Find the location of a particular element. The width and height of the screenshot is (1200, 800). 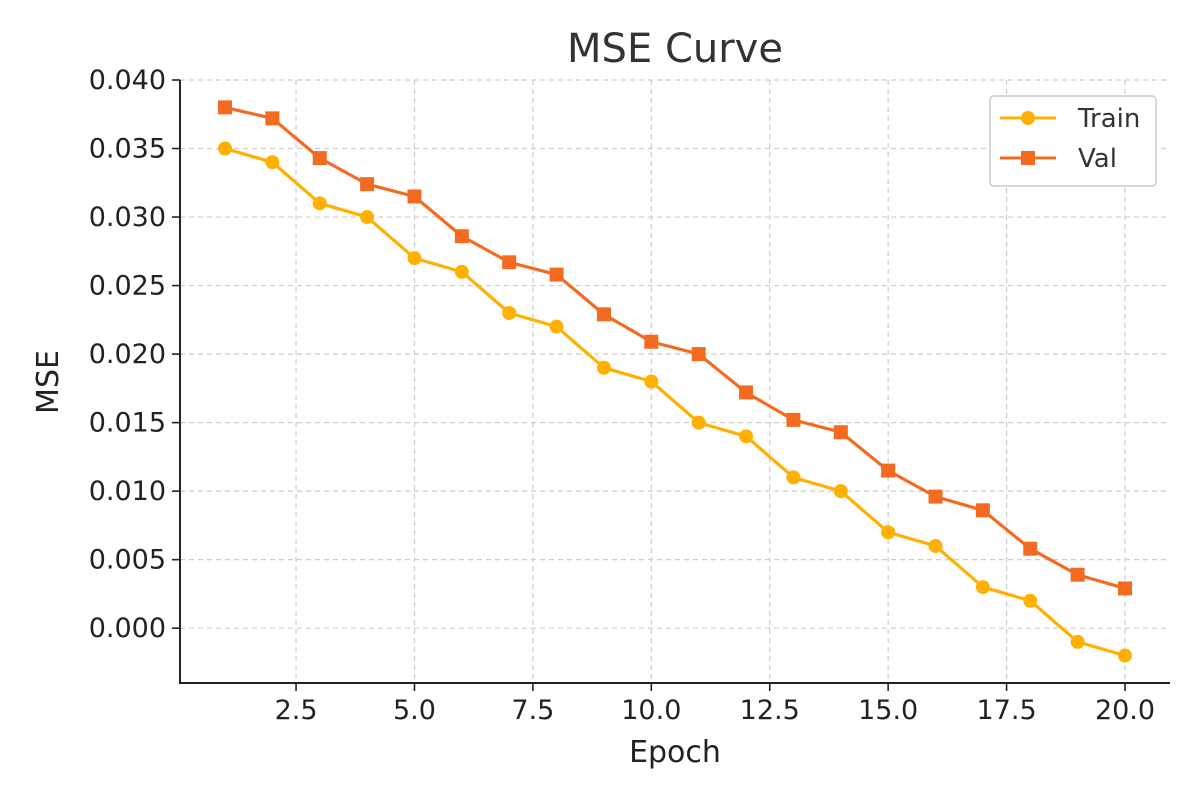

x-tick-label: 17.5 is located at coordinates (1007, 710).